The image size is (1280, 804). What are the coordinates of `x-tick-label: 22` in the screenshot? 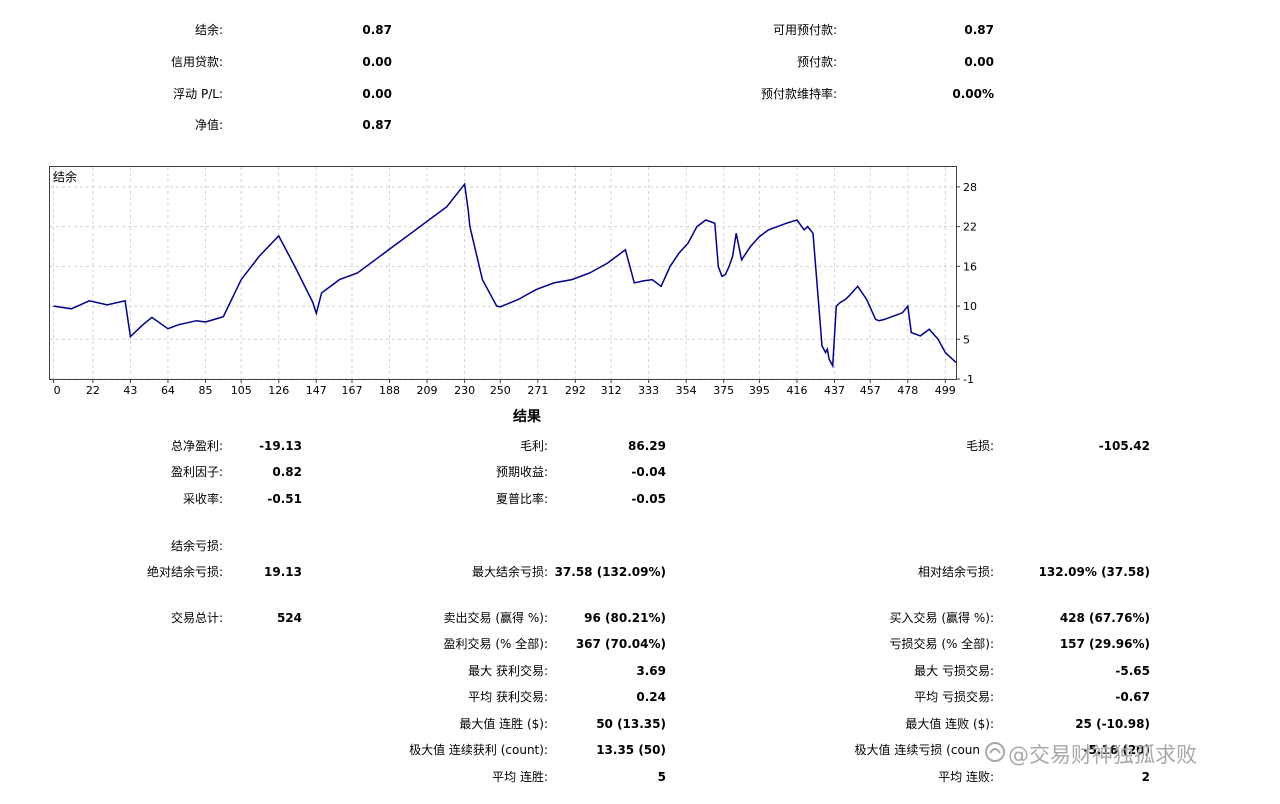 It's located at (93, 390).